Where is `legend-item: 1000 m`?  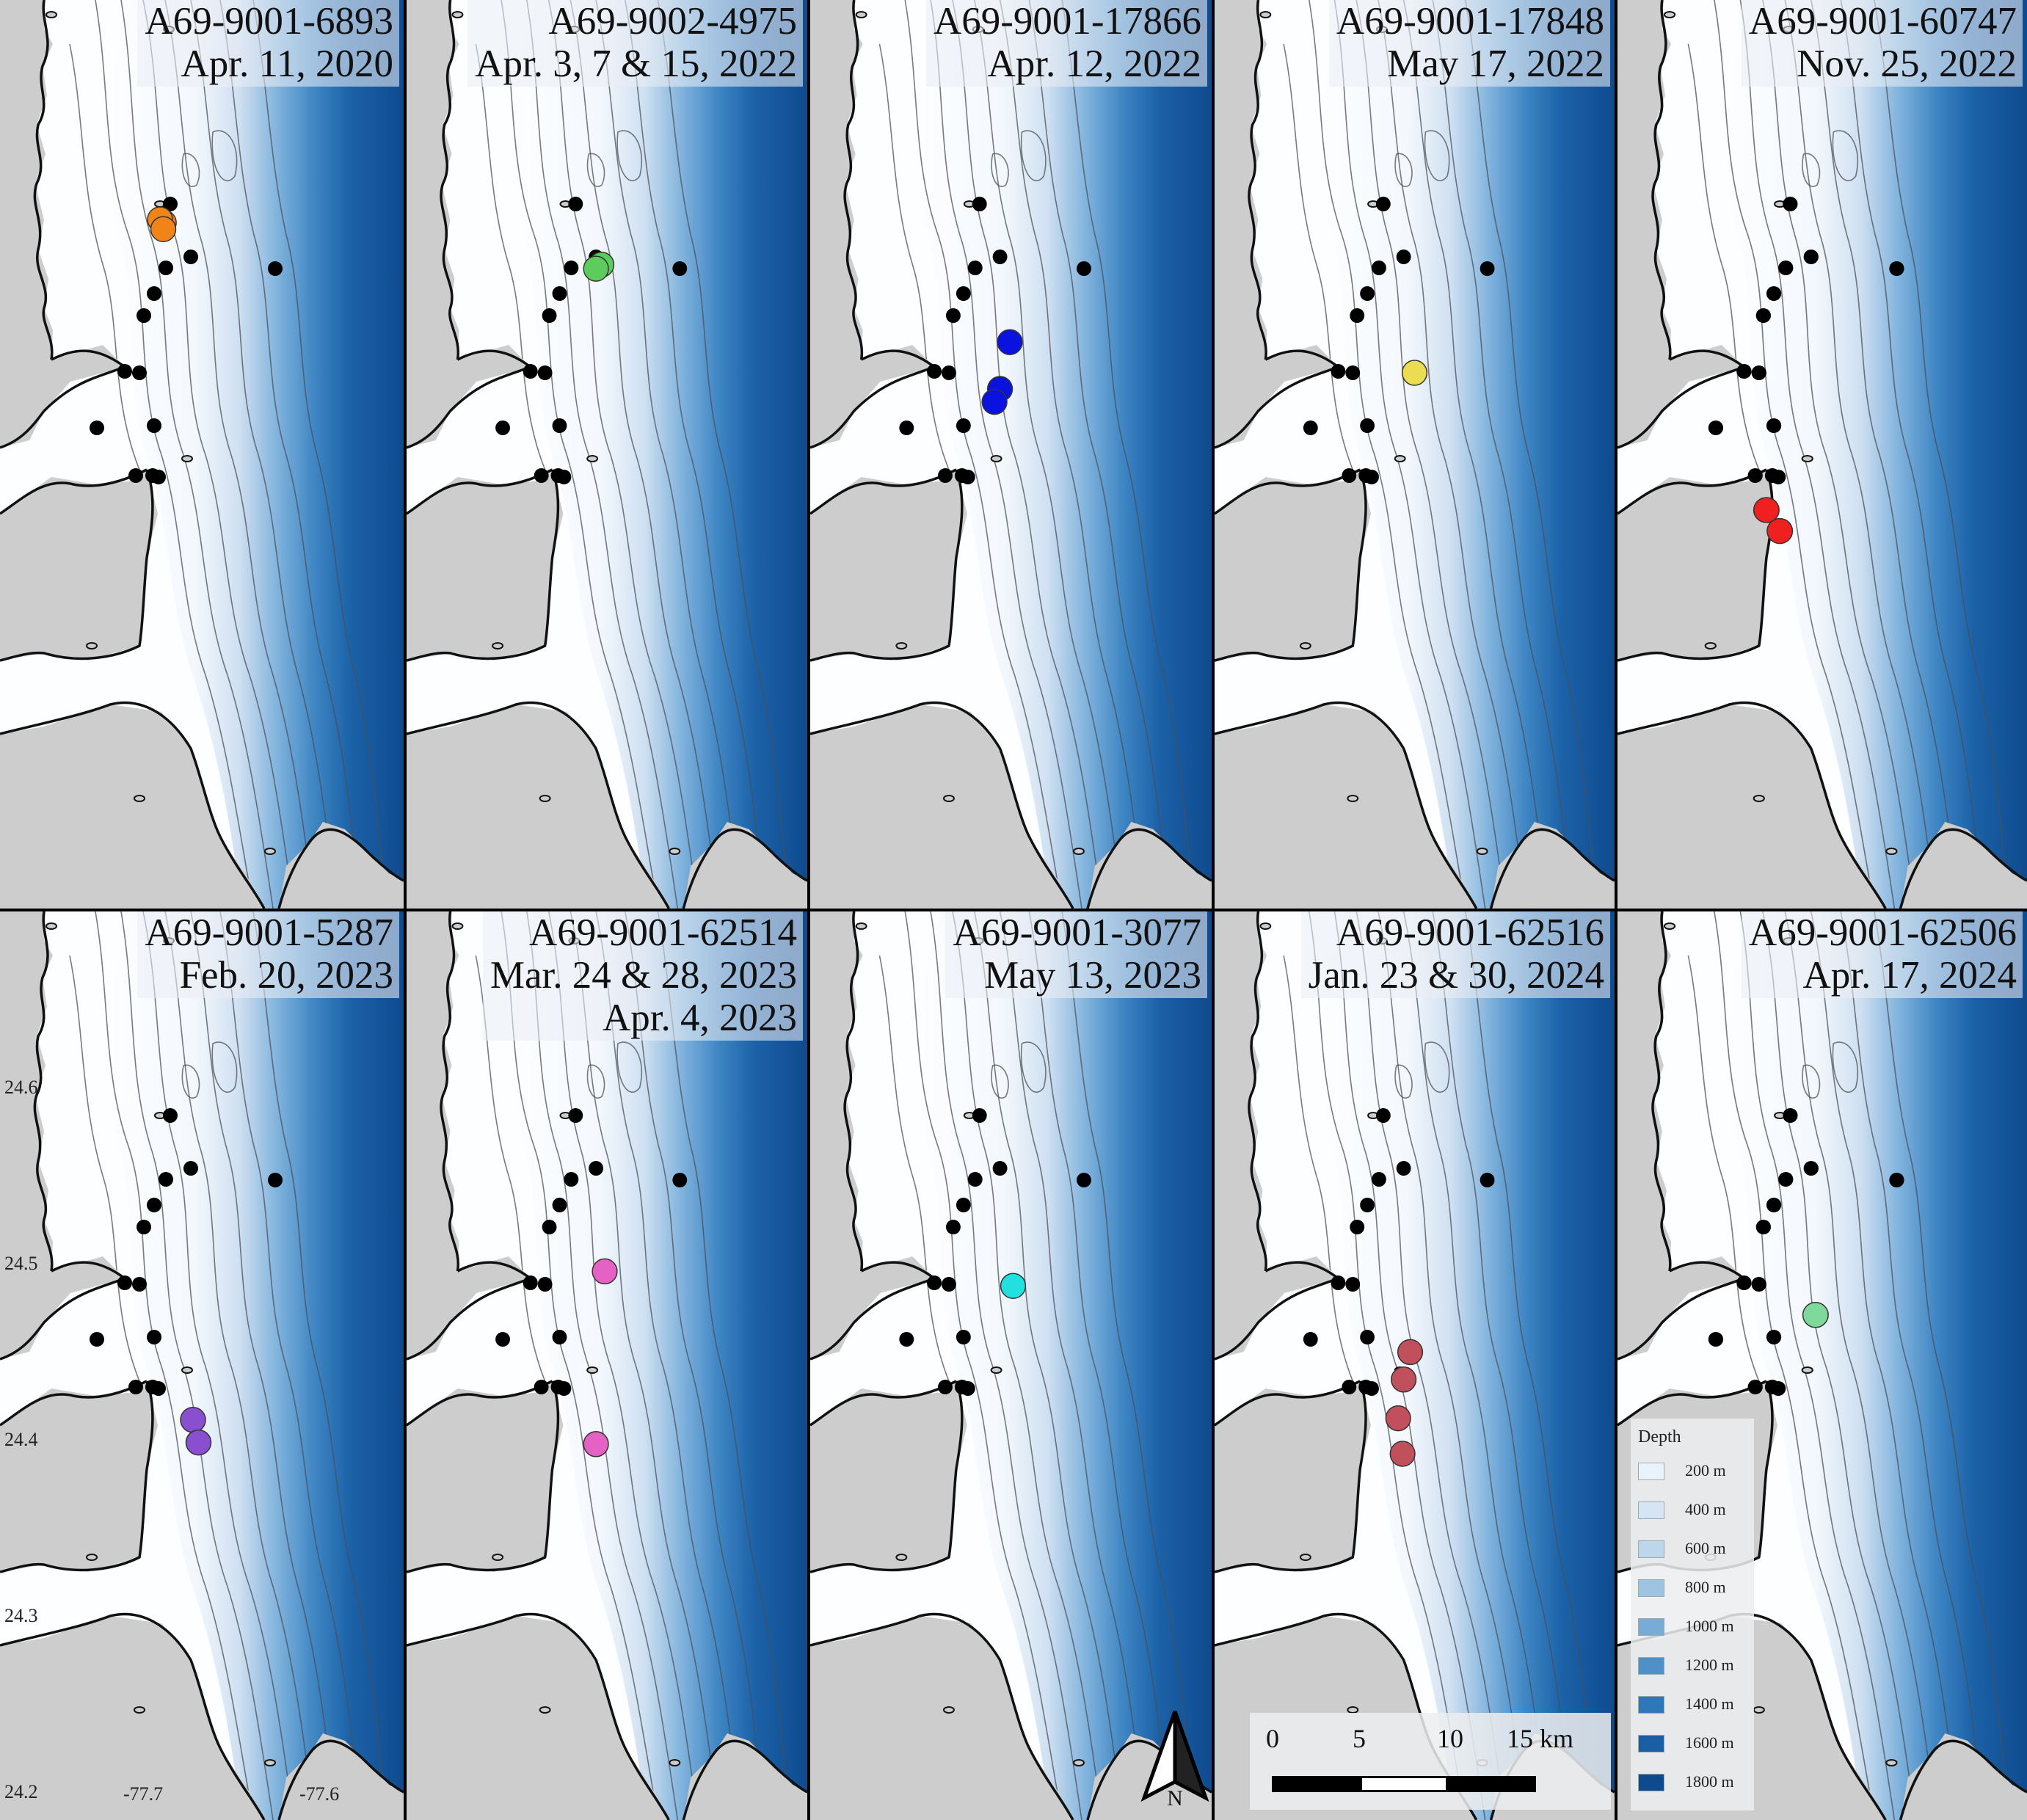 legend-item: 1000 m is located at coordinates (1693, 1627).